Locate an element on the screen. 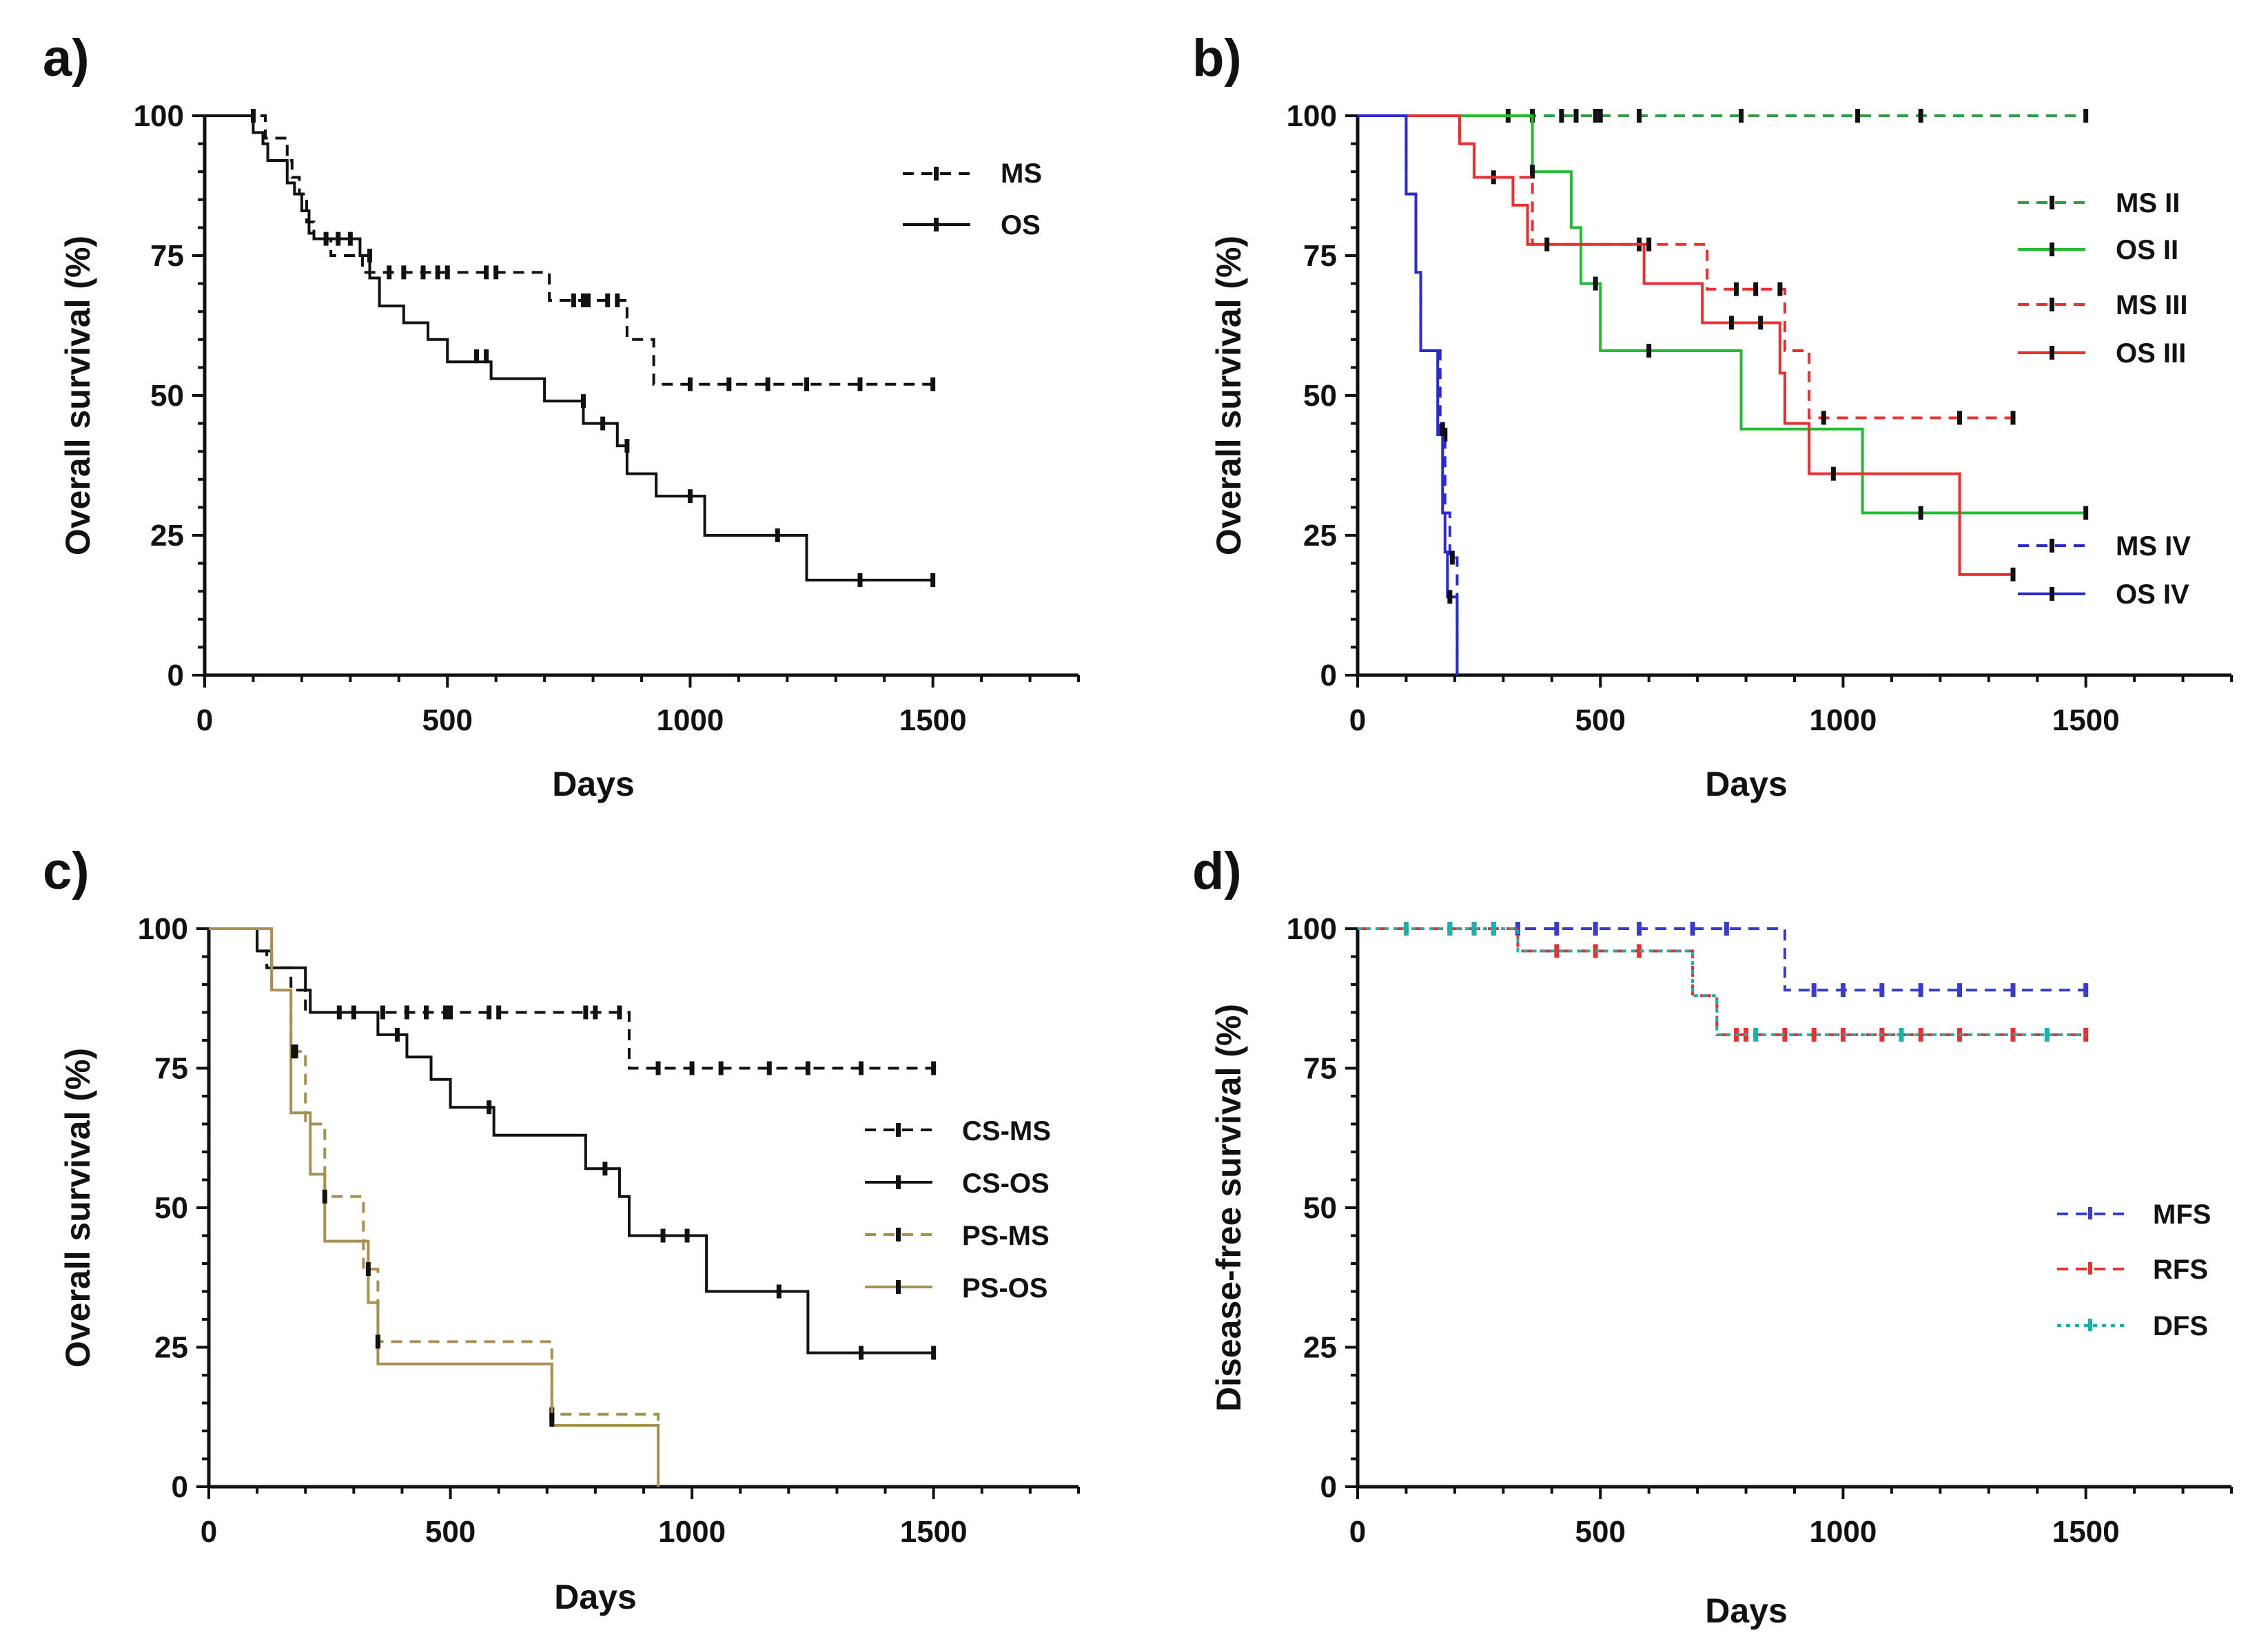 Image resolution: width=2268 pixels, height=1639 pixels. legend-c-item-ps-ms: PS-MS is located at coordinates (957, 1236).